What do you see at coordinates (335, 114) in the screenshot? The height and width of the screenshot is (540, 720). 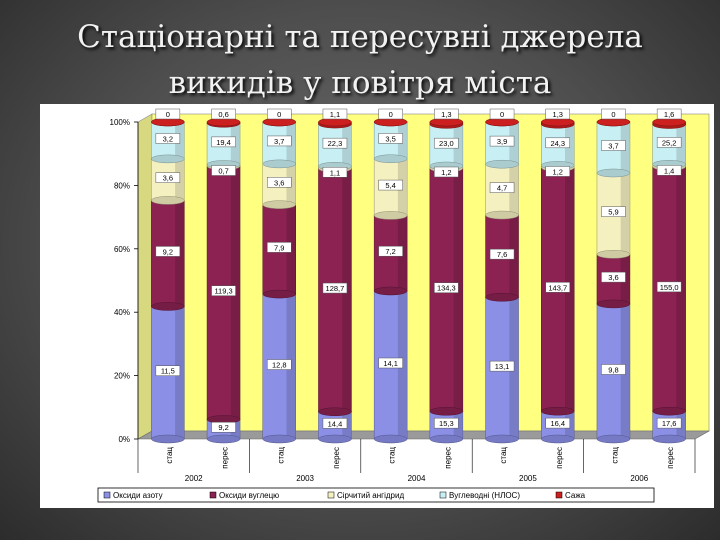 I see `data-label: 1,1` at bounding box center [335, 114].